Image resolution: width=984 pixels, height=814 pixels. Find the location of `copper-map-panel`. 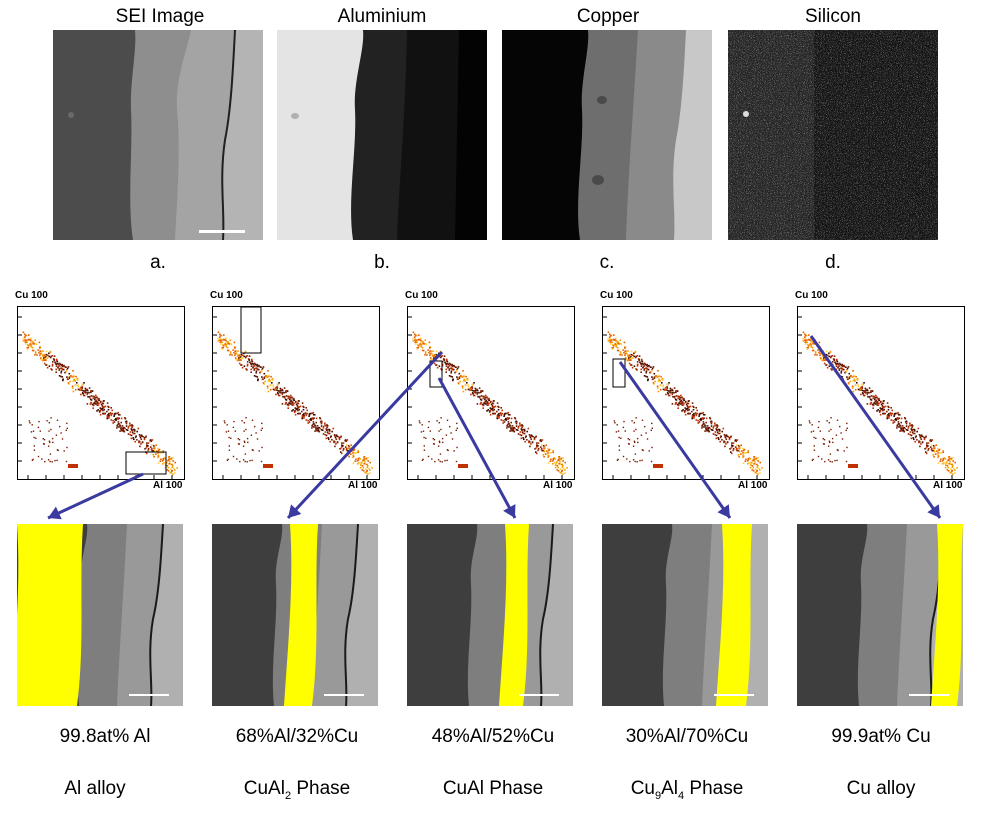

copper-map-panel is located at coordinates (607, 135).